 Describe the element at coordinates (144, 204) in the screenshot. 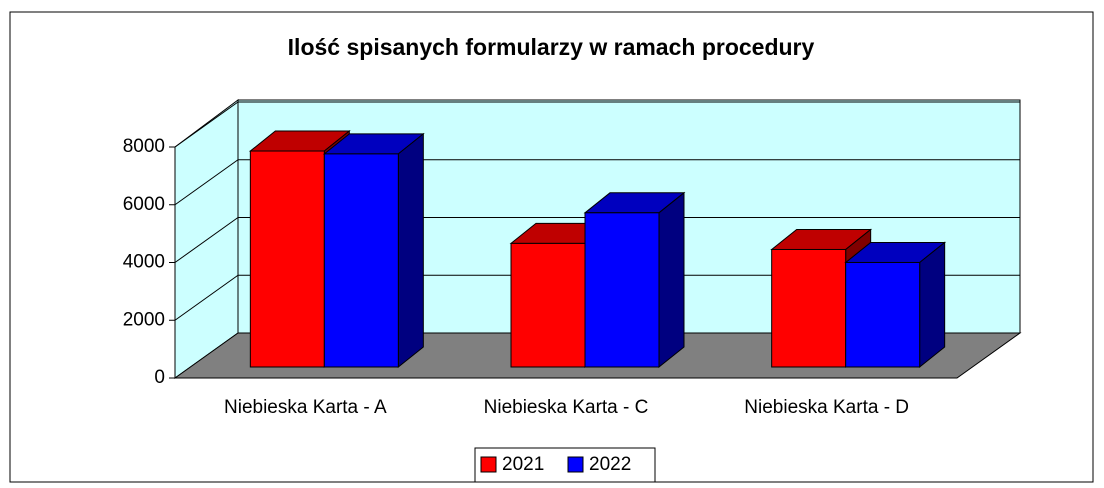

I see `y-tick-label: 6000` at that location.